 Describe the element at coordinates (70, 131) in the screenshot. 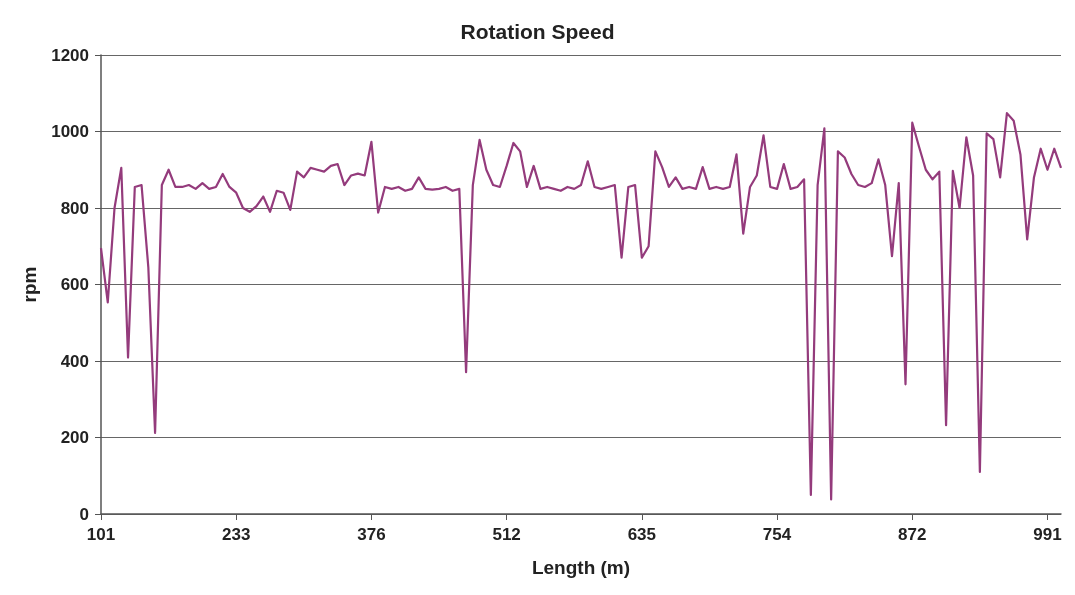

I see `y-tick-label: 1000` at that location.